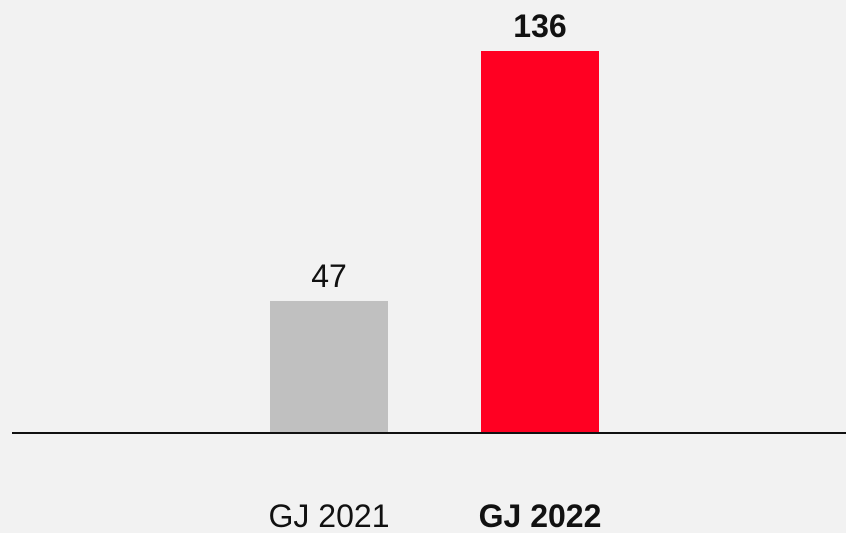 The height and width of the screenshot is (533, 846). I want to click on value-label: 136, so click(539, 26).